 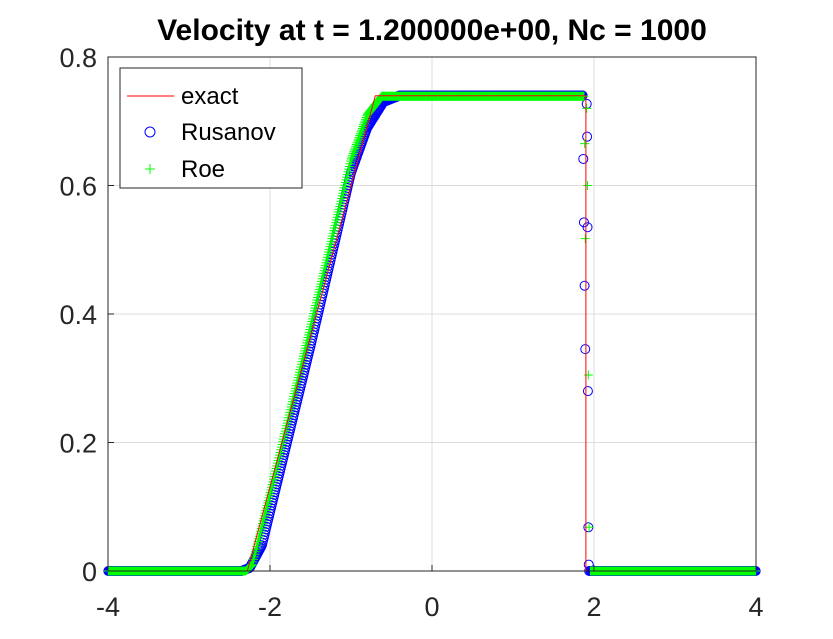 I want to click on legend-label-rusanov: Rusanov, so click(x=228, y=132).